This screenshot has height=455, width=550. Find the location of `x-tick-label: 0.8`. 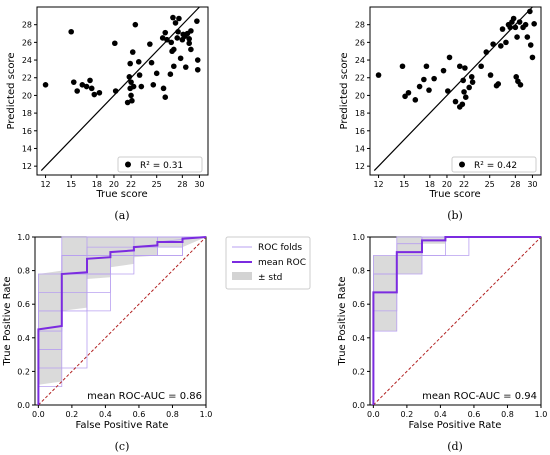

x-tick-label: 0.8 is located at coordinates (507, 414).